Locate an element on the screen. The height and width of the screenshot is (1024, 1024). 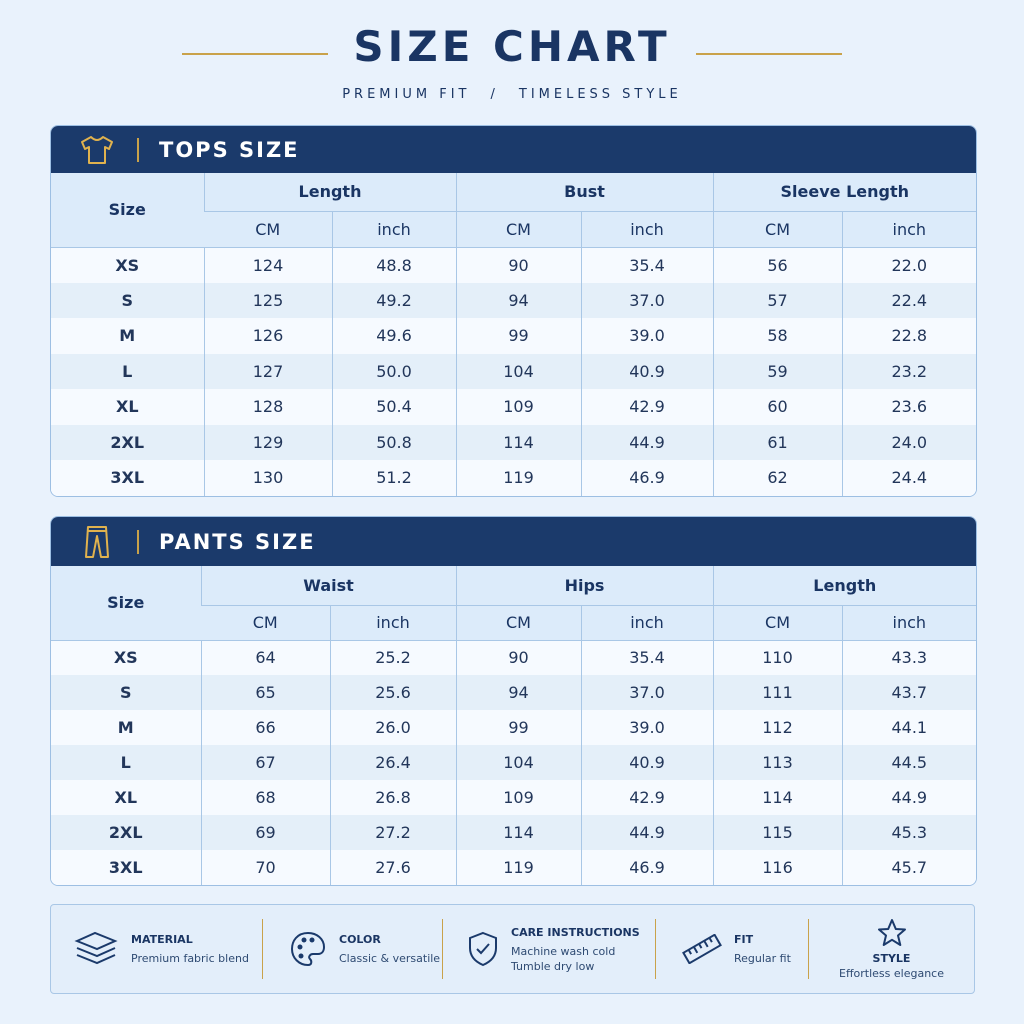
measure-cell: 65 is located at coordinates (265, 692).